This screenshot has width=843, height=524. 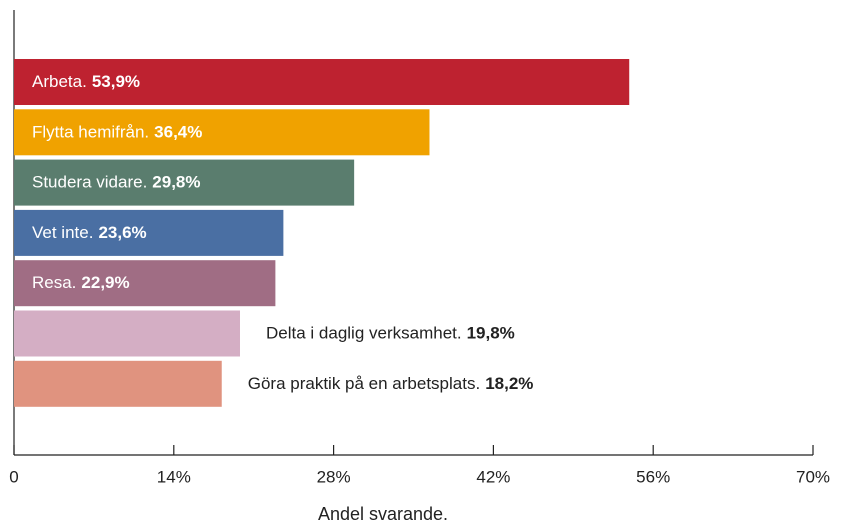 What do you see at coordinates (334, 476) in the screenshot?
I see `x-tick-label: 28%` at bounding box center [334, 476].